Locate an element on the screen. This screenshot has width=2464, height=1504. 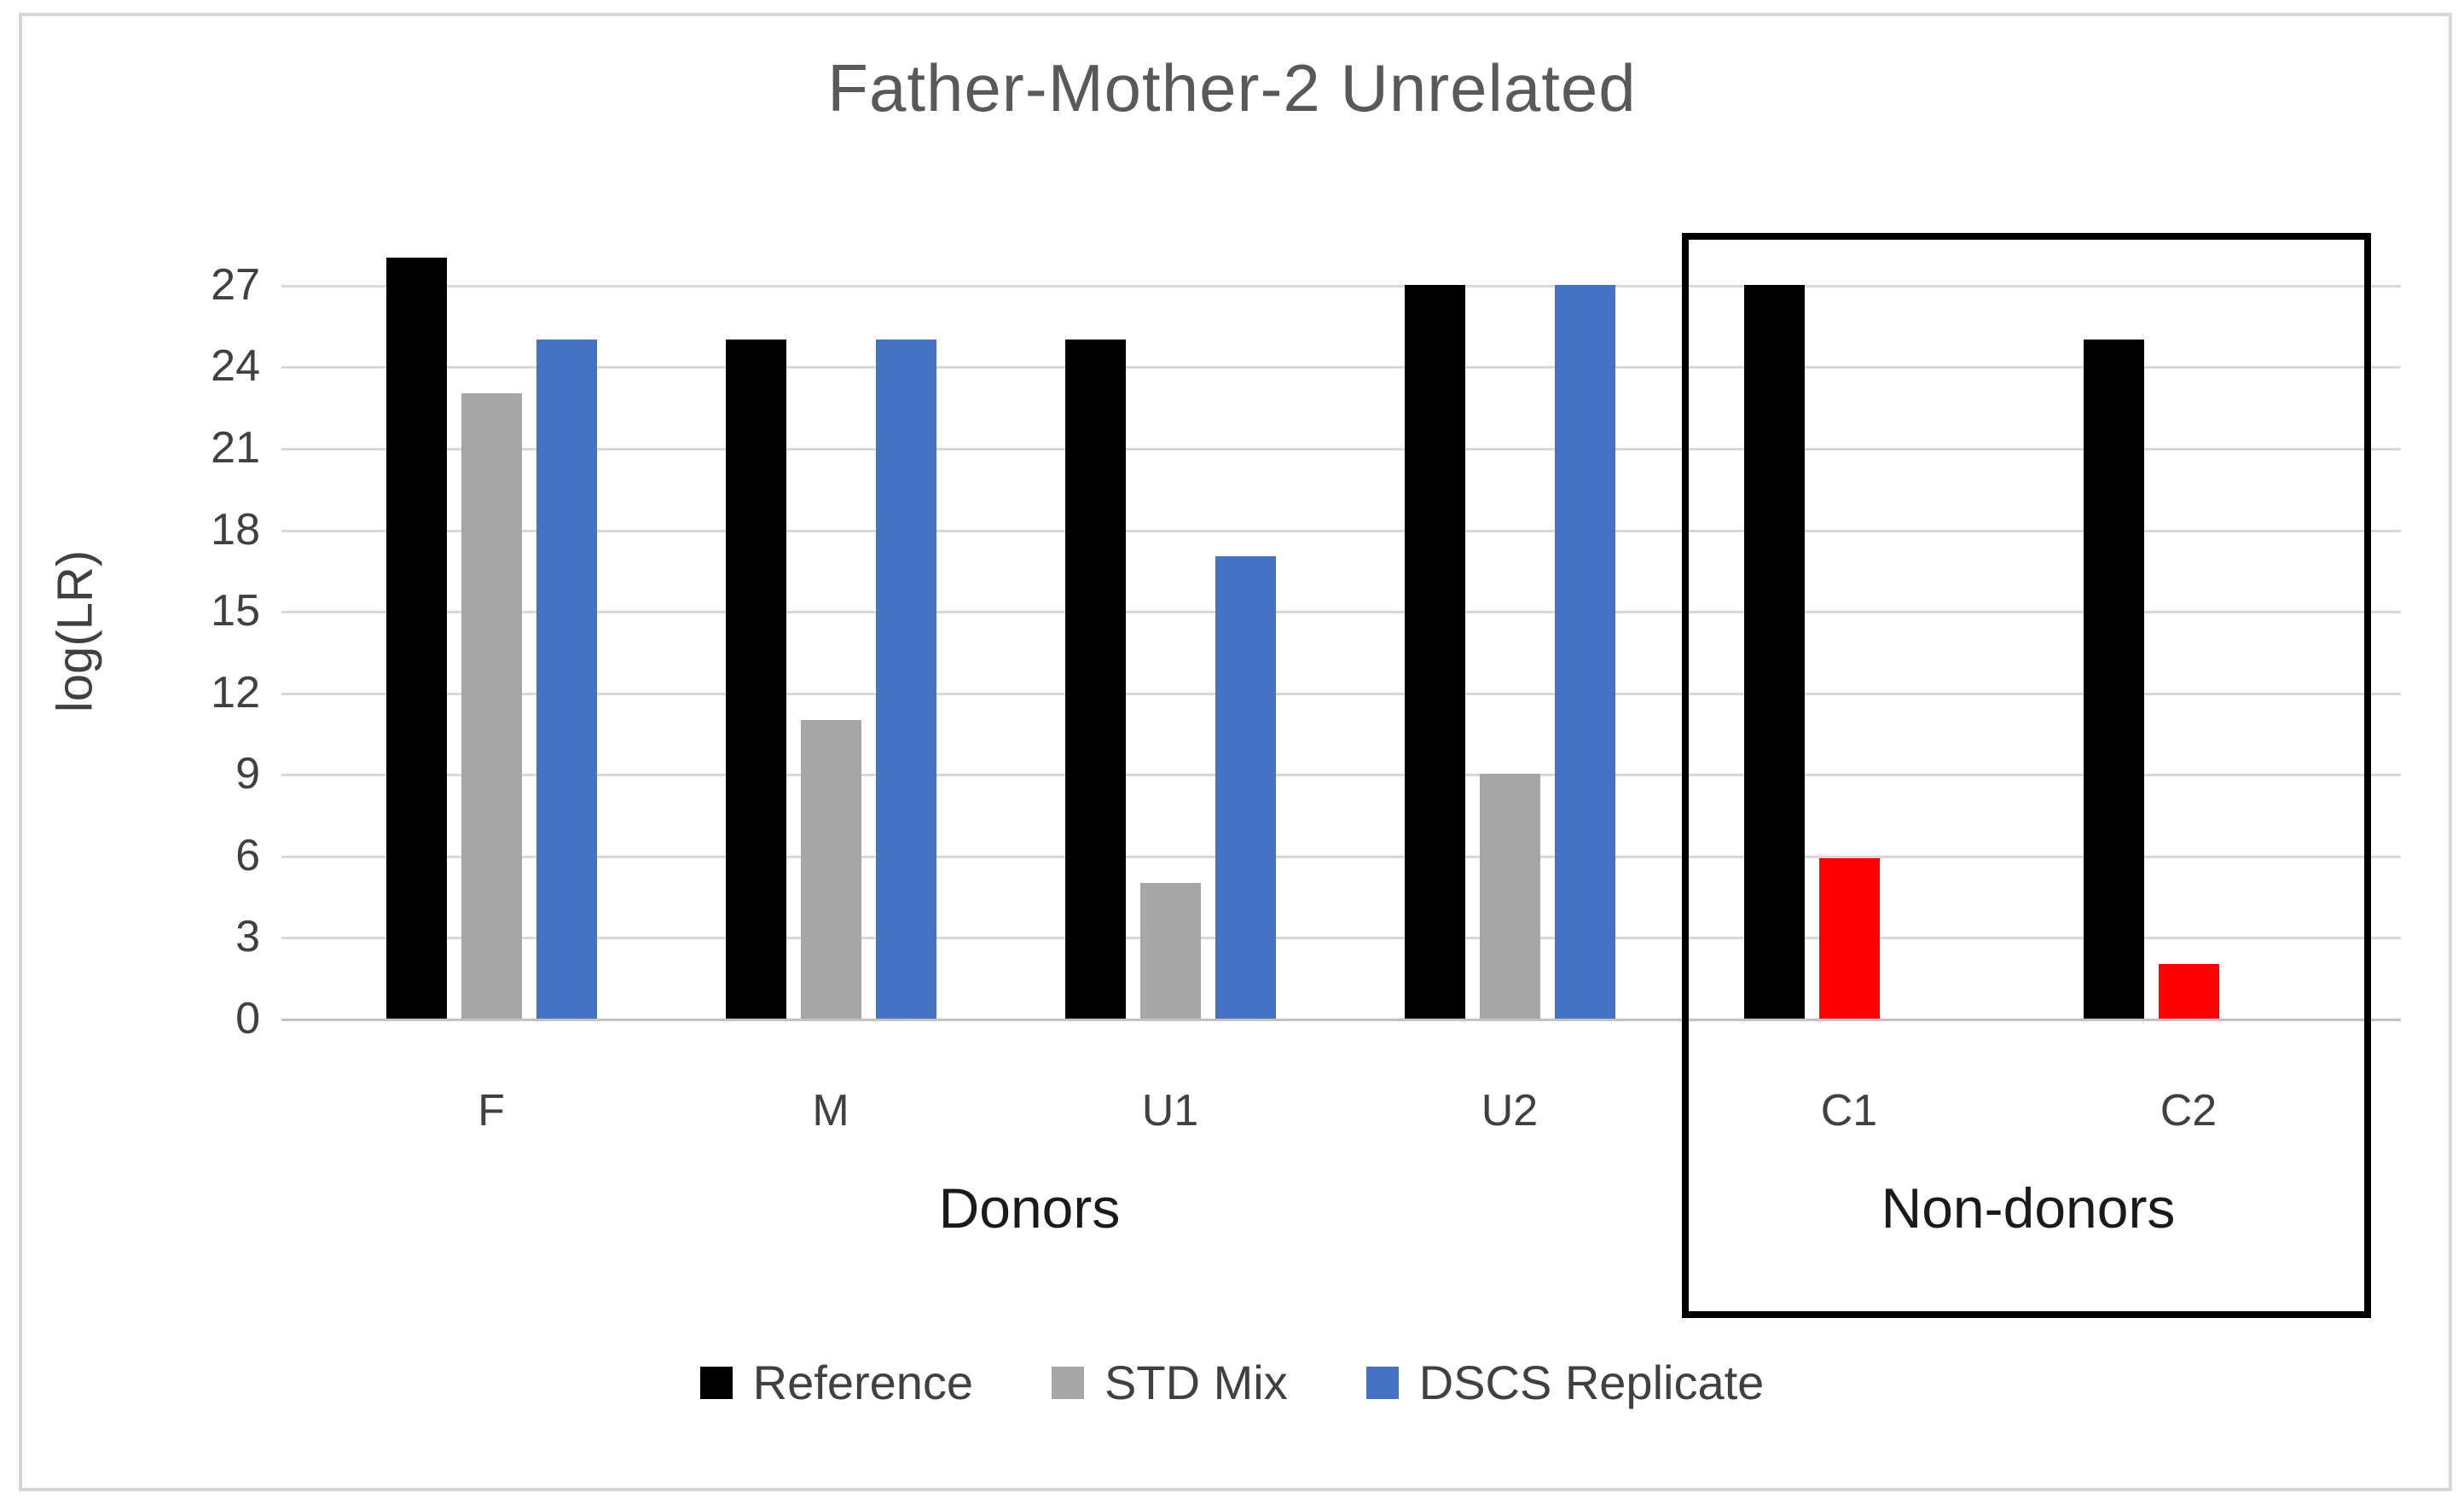
bar-std-mix-u2 is located at coordinates (1509, 896).